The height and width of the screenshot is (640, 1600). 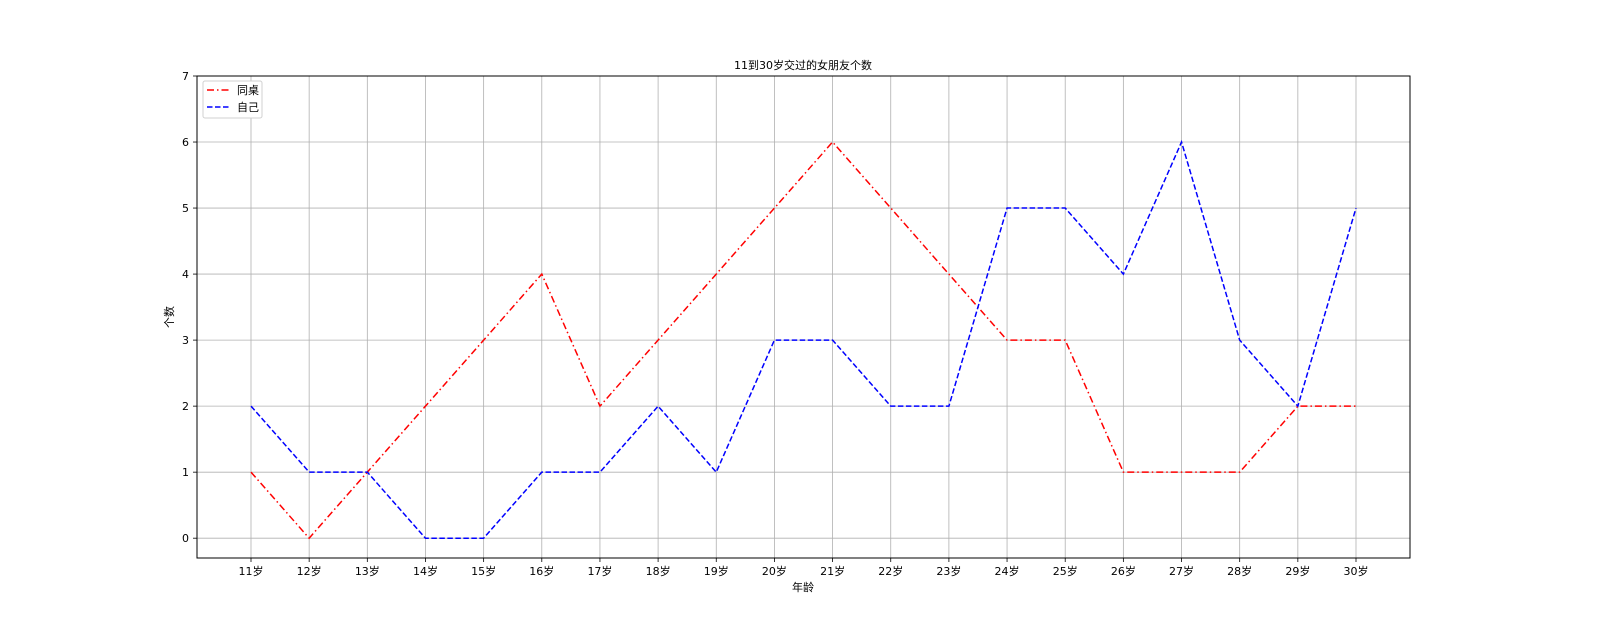 I want to click on x-tick-label: 19岁, so click(x=716, y=571).